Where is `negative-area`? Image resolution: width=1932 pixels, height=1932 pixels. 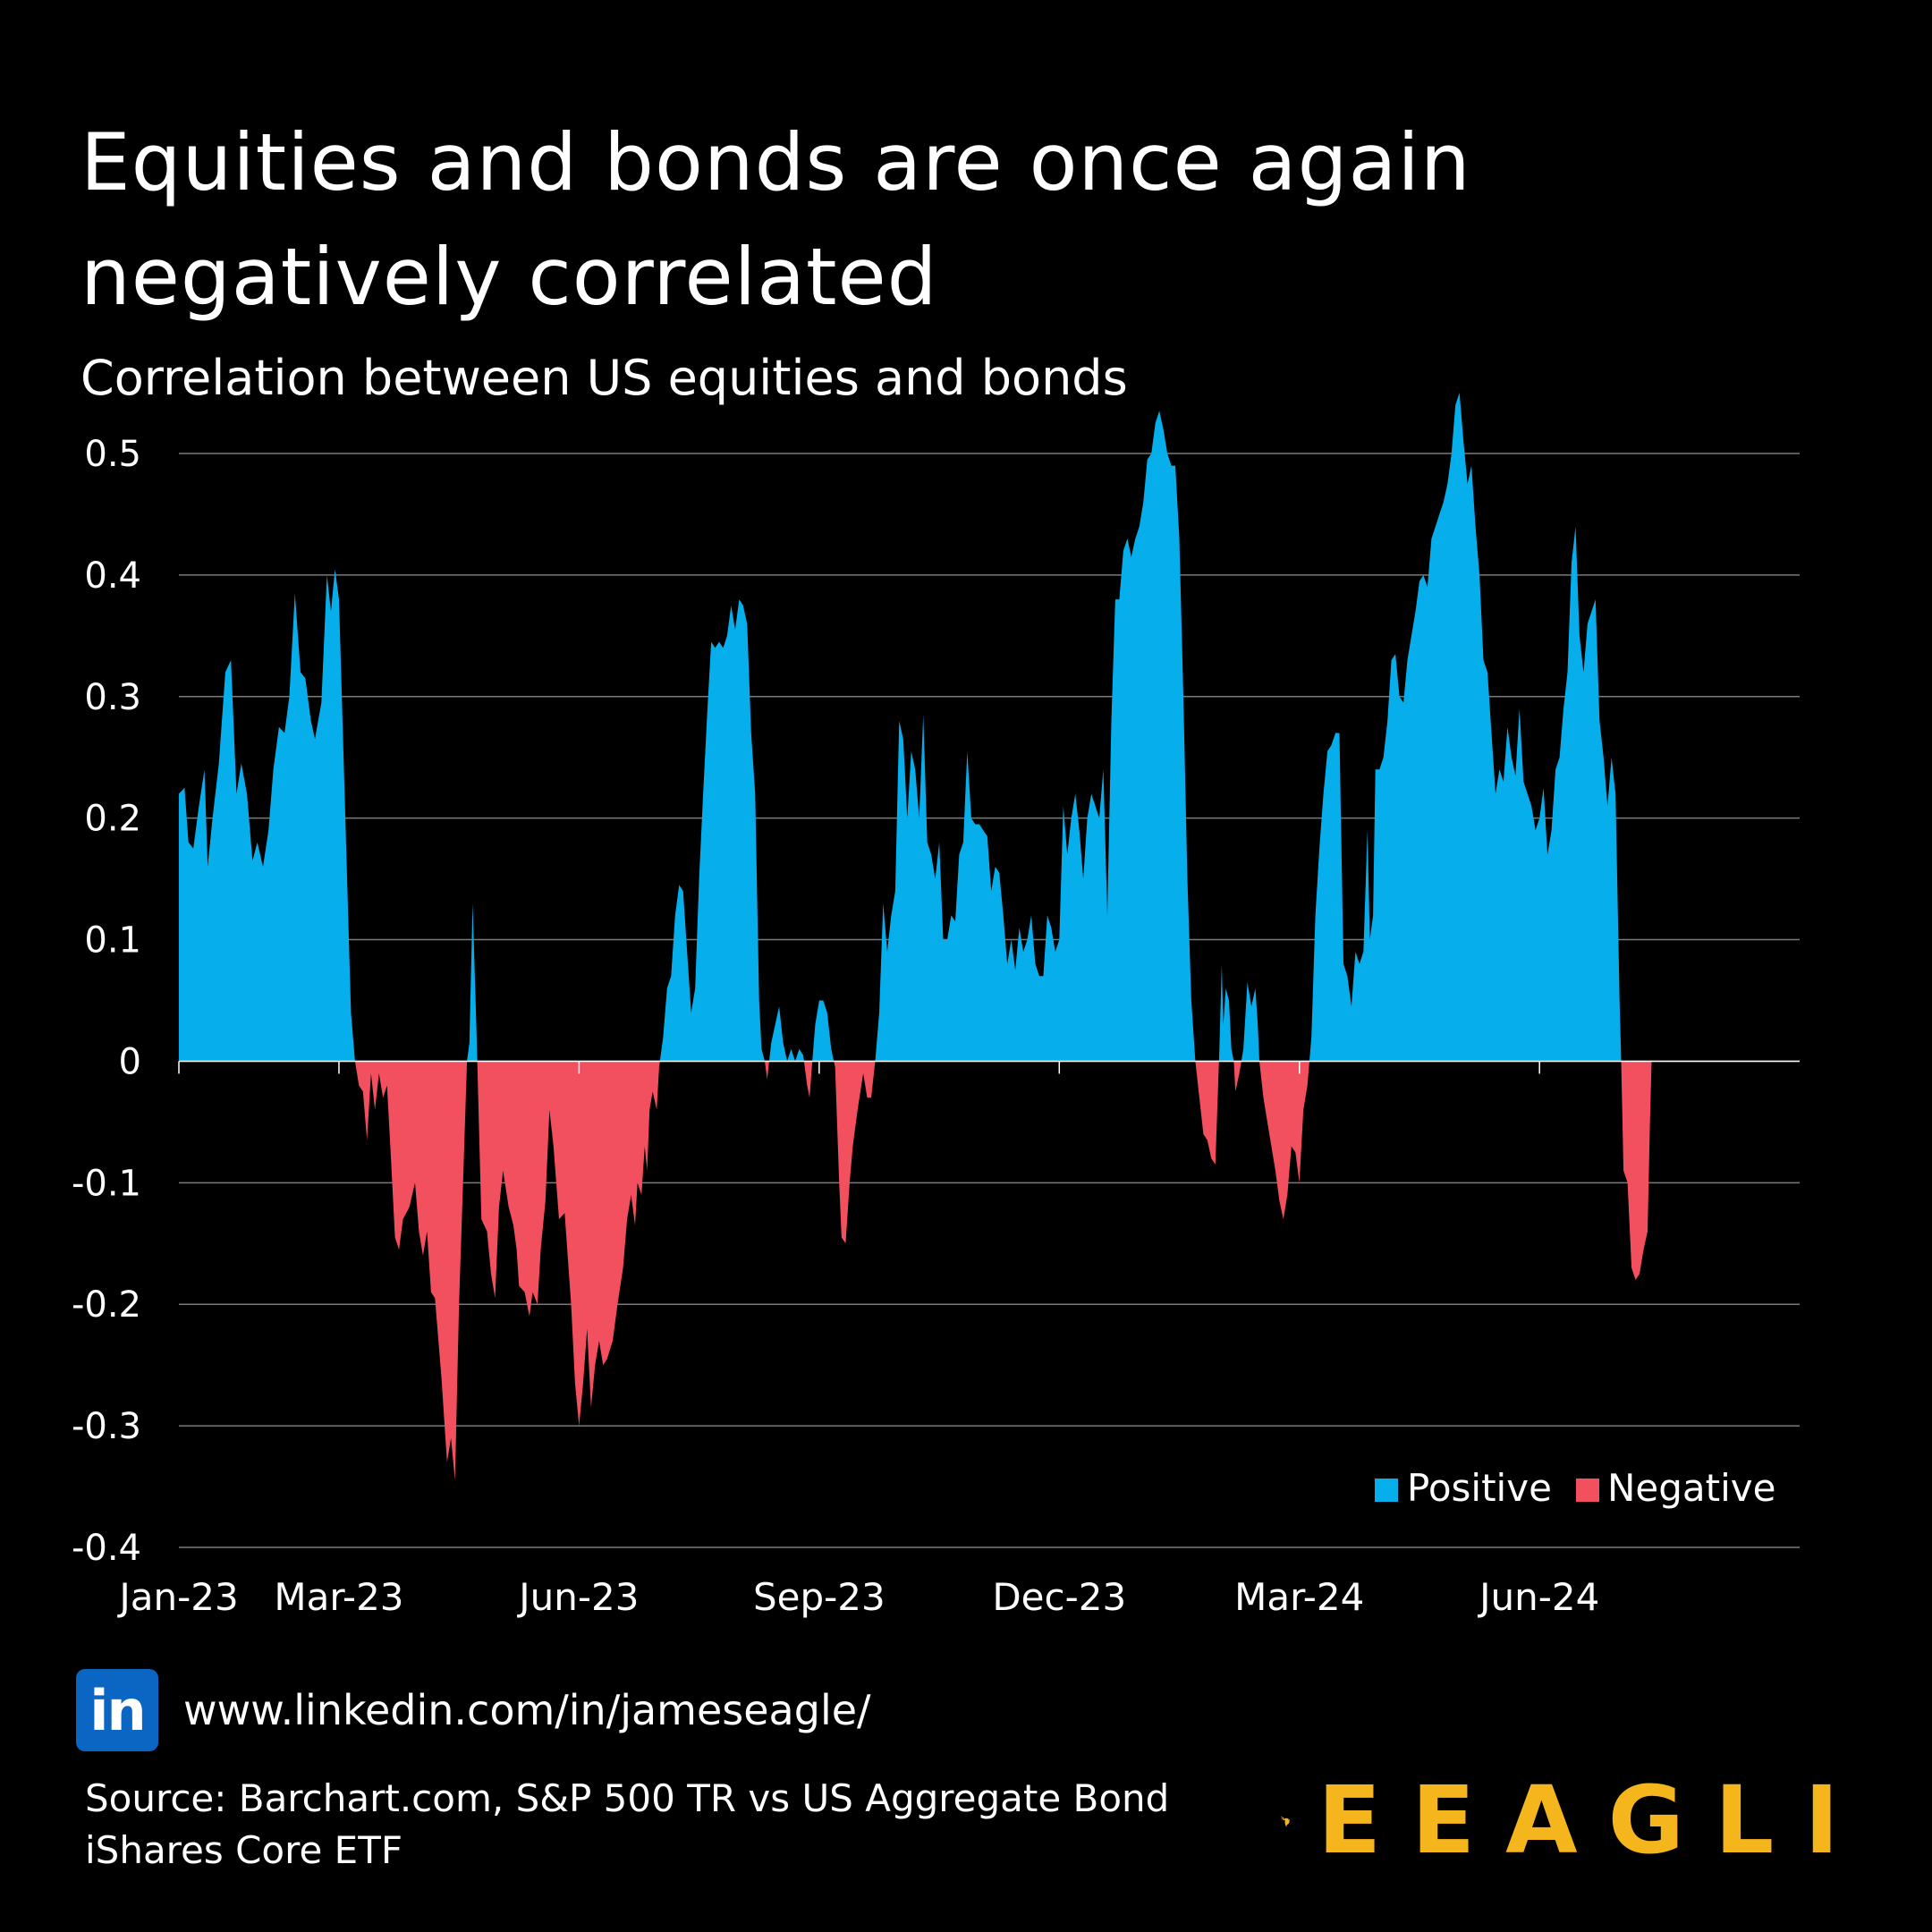 negative-area is located at coordinates (1003, 1271).